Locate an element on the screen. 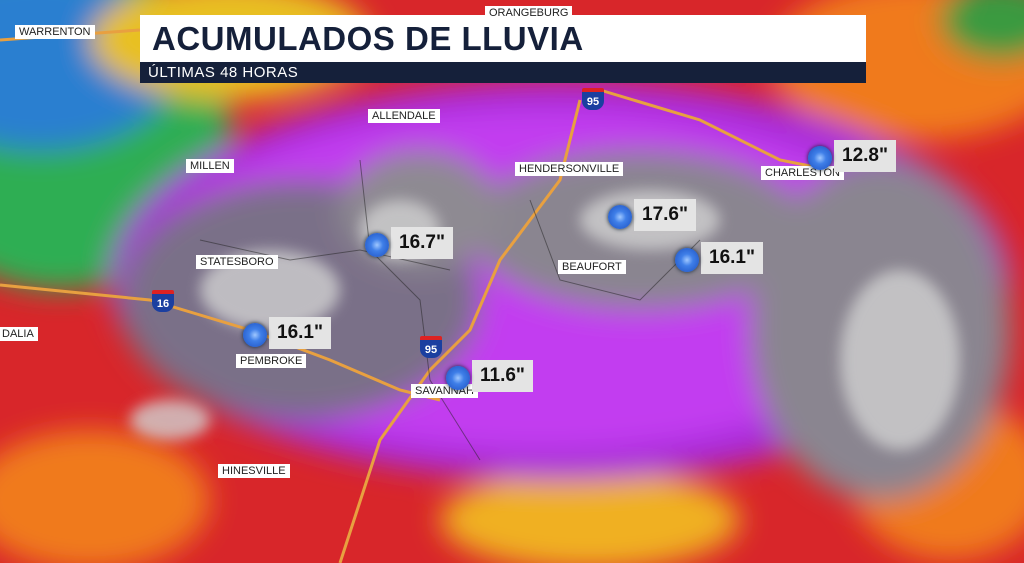  city-label: MILLEN is located at coordinates (210, 166).